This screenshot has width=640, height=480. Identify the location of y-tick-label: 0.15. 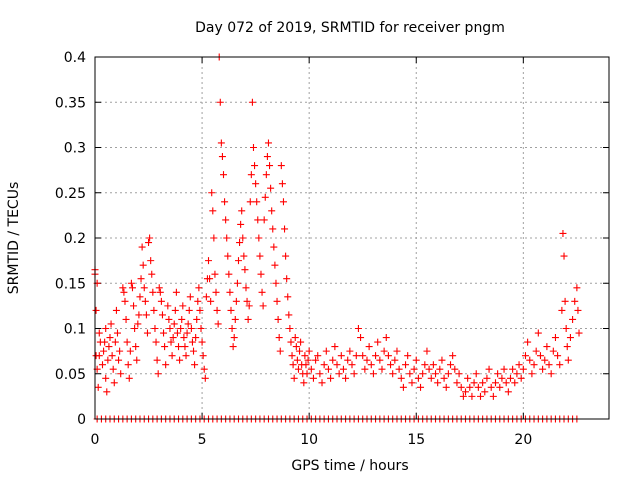
(70, 284).